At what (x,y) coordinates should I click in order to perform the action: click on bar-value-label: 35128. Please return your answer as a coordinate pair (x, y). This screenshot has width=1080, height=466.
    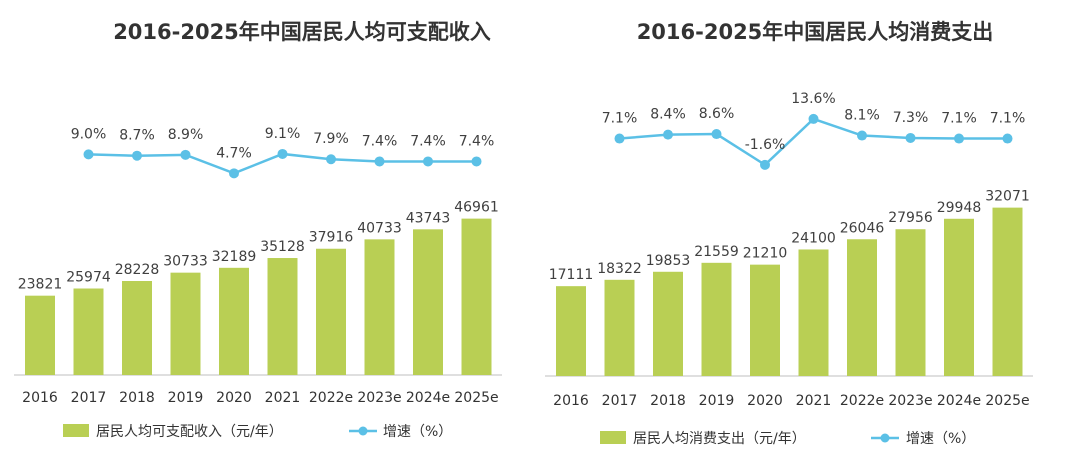
    Looking at the image, I should click on (282, 247).